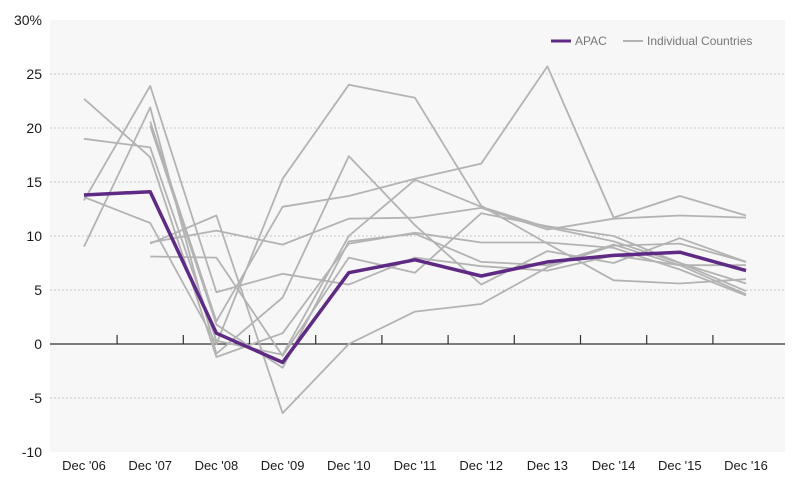  Describe the element at coordinates (34, 182) in the screenshot. I see `y-tick-label: 15` at that location.